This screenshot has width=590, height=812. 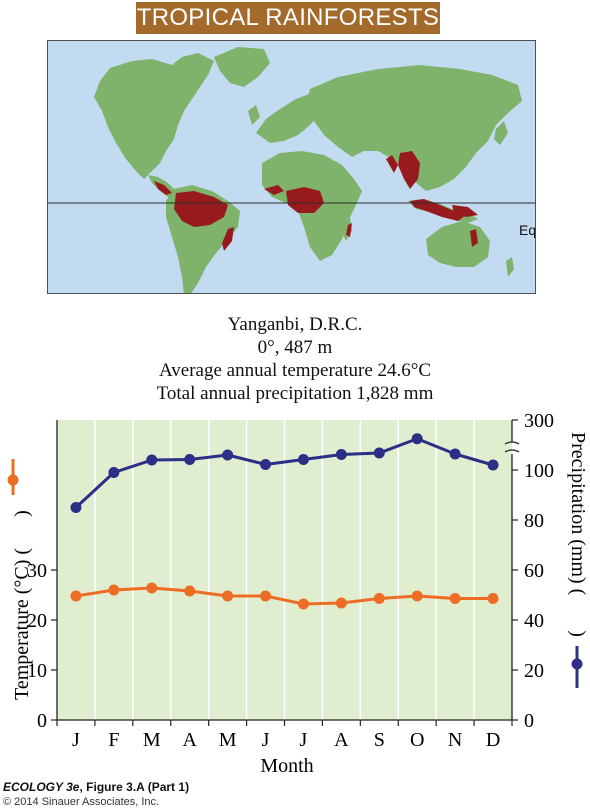 What do you see at coordinates (510, 267) in the screenshot?
I see `land-new-zealand` at bounding box center [510, 267].